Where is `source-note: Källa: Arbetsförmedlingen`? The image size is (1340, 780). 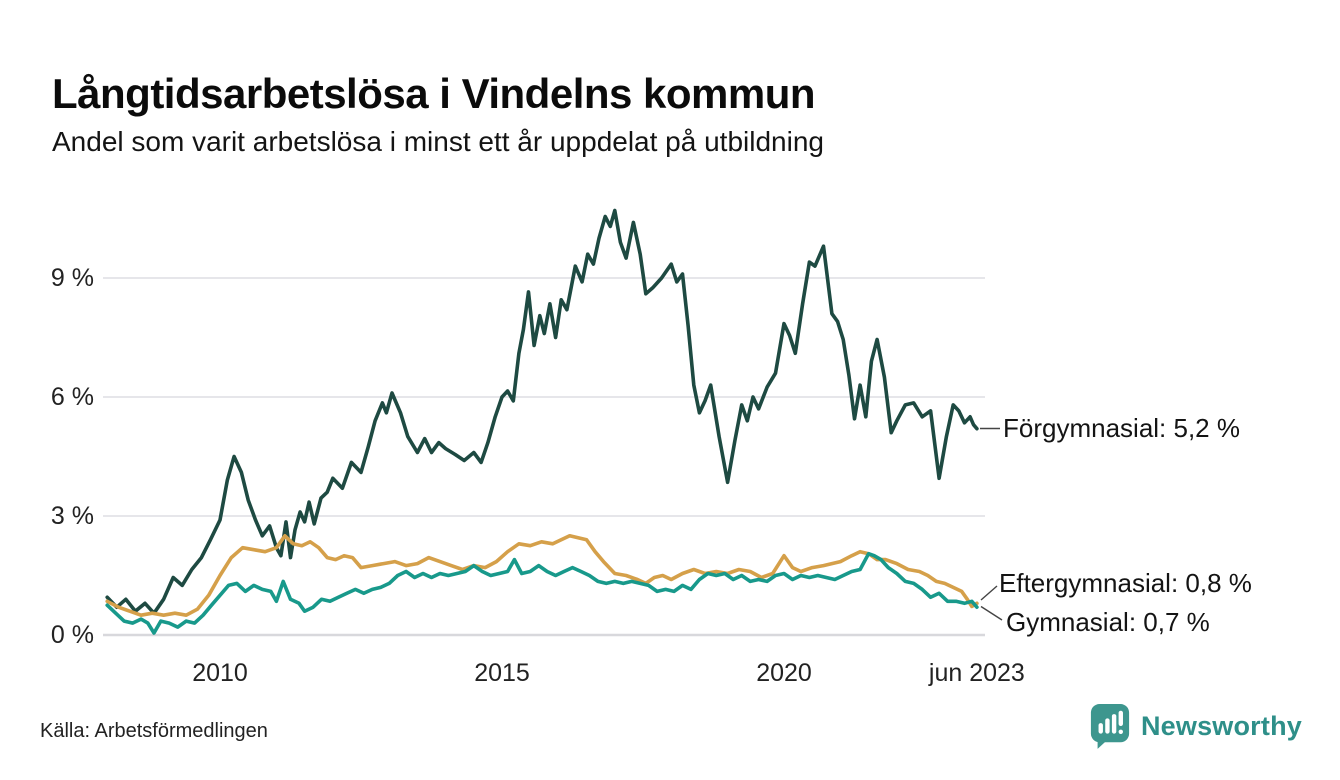 source-note: Källa: Arbetsförmedlingen is located at coordinates (154, 731).